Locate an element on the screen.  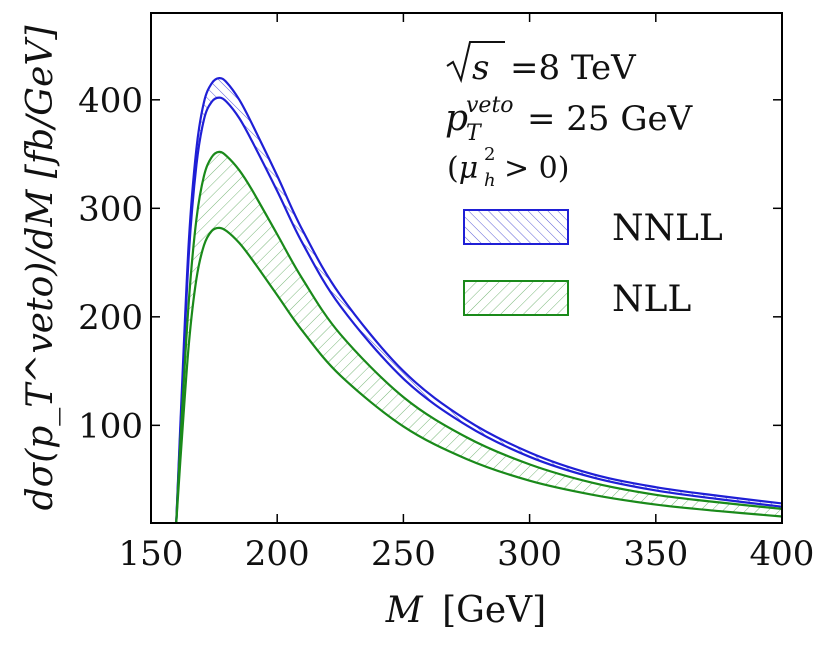
legend-label-nll: NLL is located at coordinates (651, 299).